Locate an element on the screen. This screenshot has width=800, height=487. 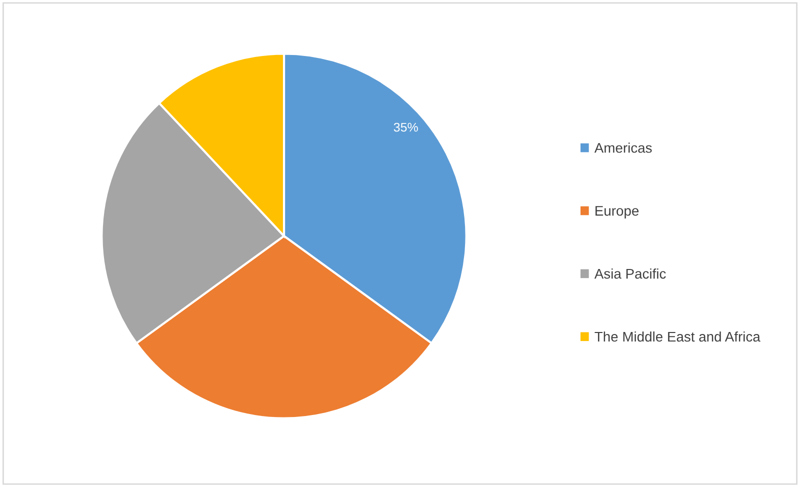
legend-label: The Middle East and Africa is located at coordinates (677, 336).